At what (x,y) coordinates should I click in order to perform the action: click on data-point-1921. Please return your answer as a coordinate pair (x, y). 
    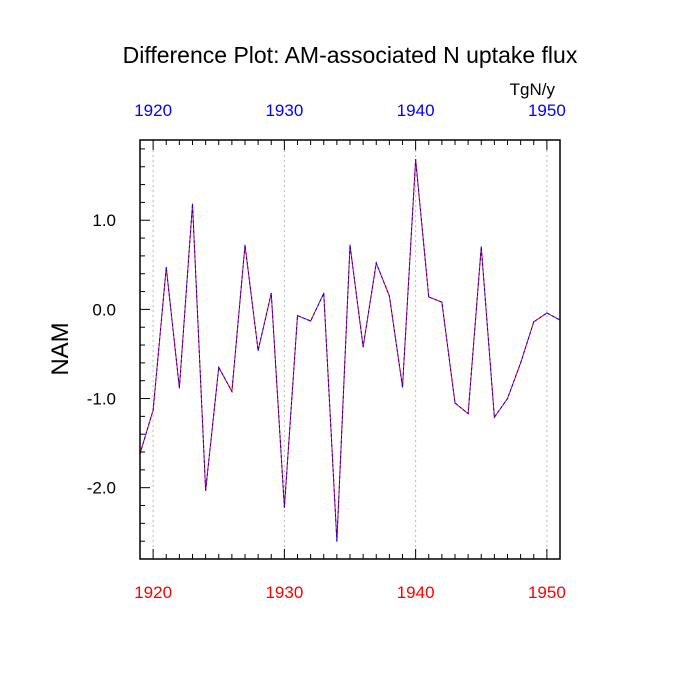
    Looking at the image, I should click on (166, 267).